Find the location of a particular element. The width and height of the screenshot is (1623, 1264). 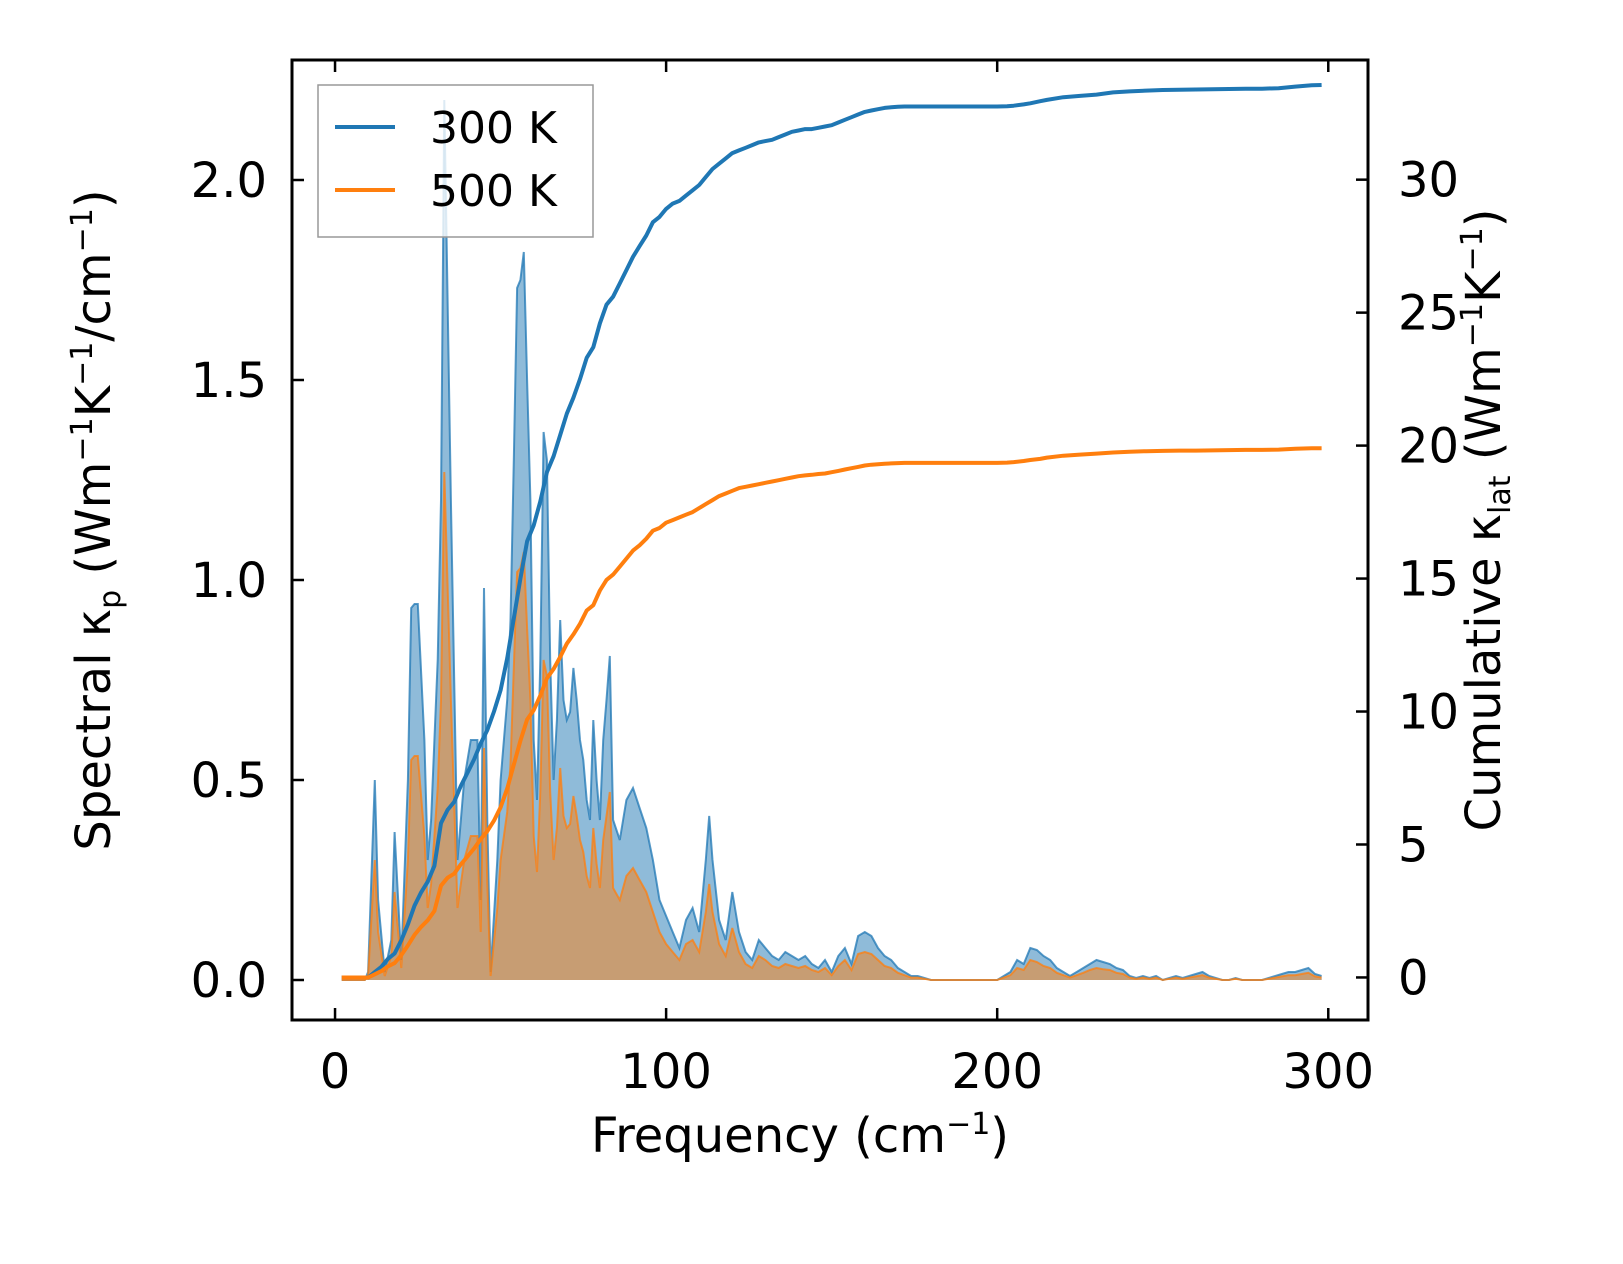

x-tick-label: 300 is located at coordinates (1328, 1072).